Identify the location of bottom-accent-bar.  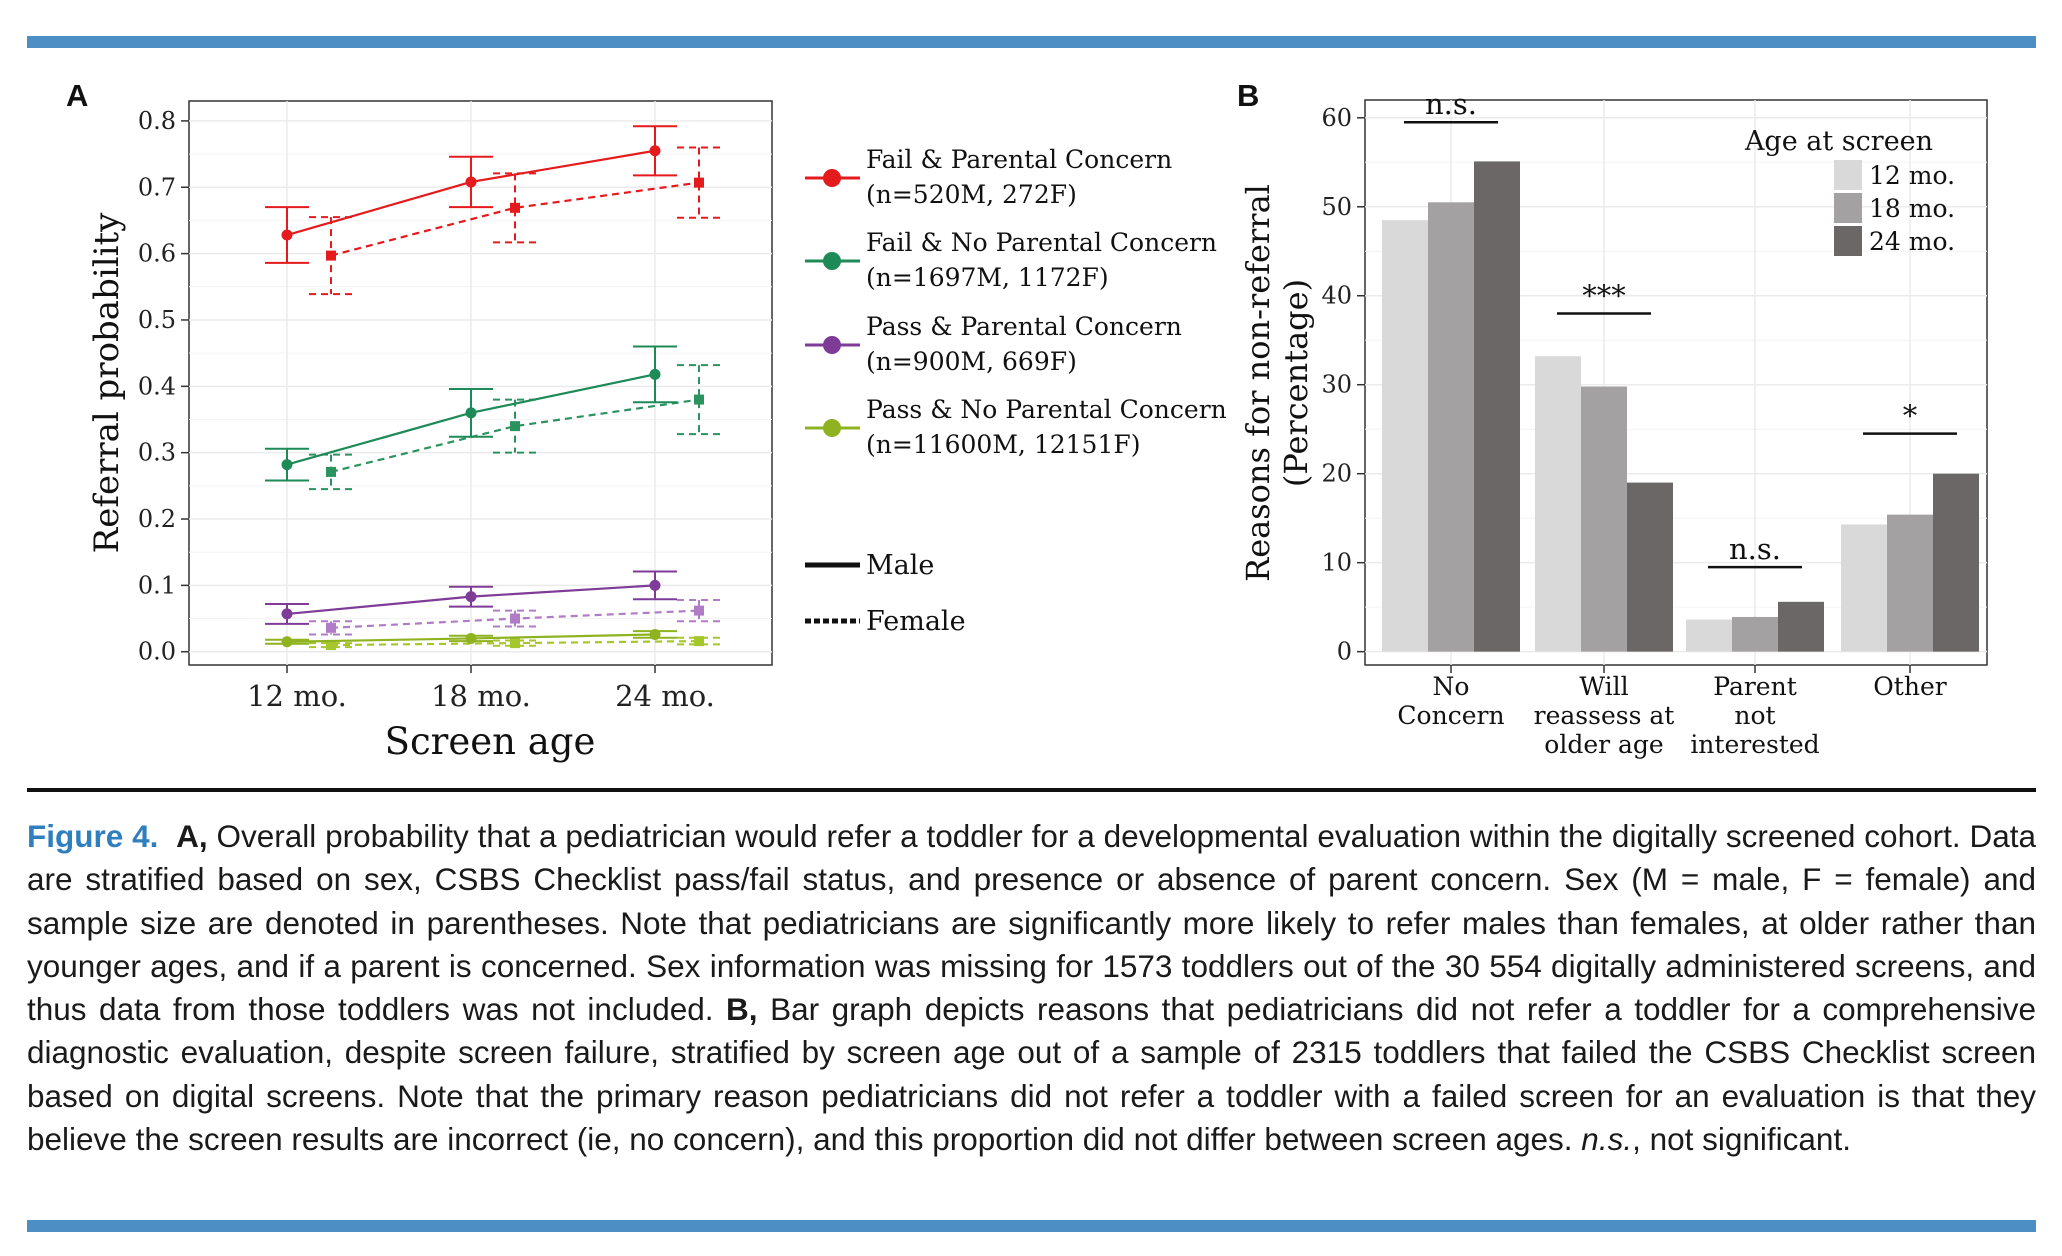
(1031, 1226).